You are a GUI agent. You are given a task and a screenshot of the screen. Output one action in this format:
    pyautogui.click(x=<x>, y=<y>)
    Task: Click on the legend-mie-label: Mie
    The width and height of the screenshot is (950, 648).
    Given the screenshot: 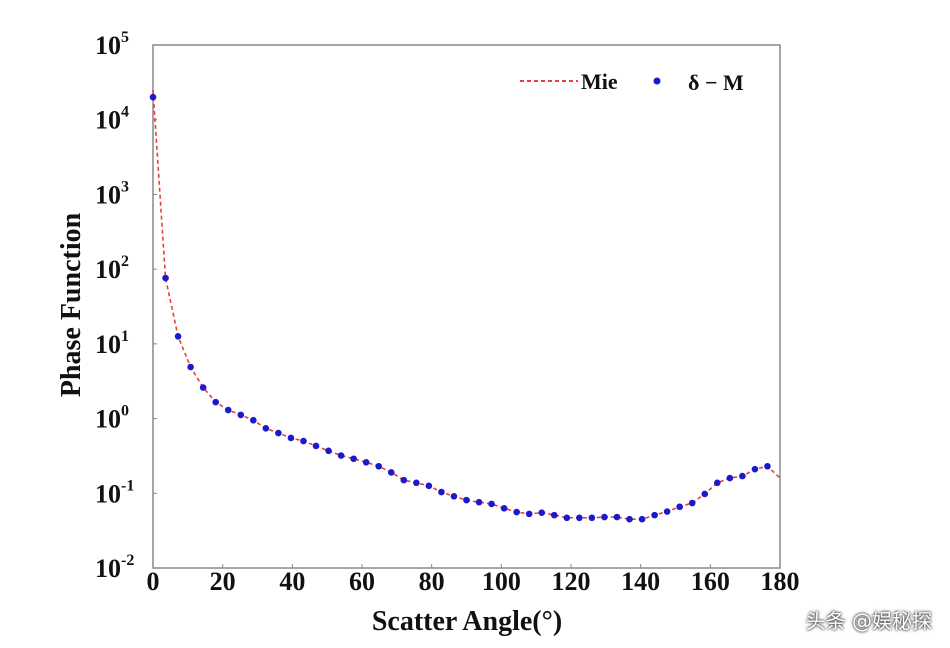 What is the action you would take?
    pyautogui.click(x=599, y=81)
    